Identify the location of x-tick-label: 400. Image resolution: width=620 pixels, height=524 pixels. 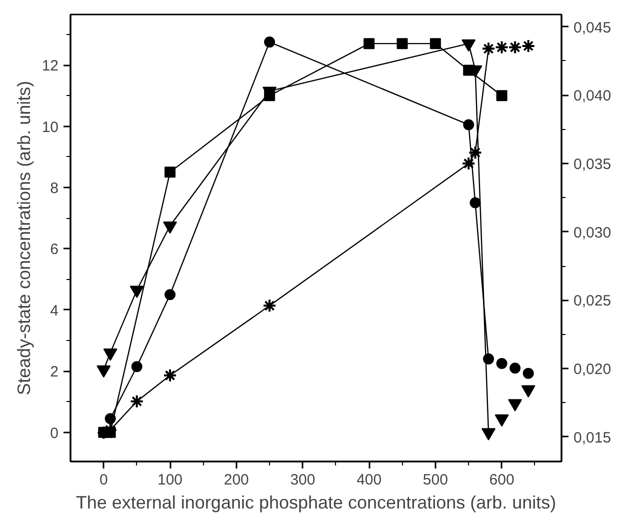
(369, 480).